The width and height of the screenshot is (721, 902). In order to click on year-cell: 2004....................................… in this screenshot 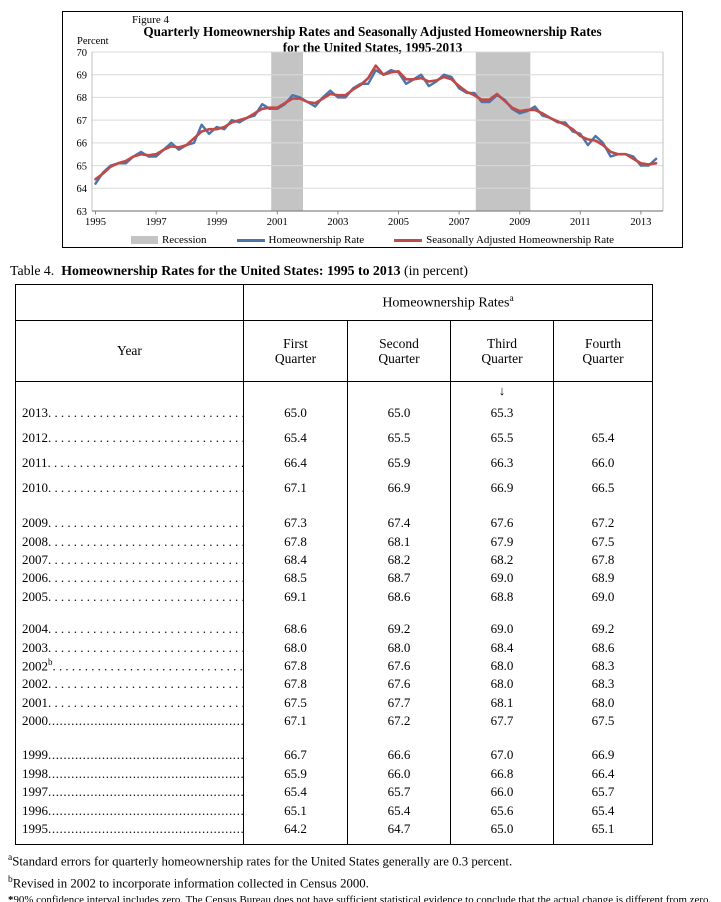, I will do `click(130, 629)`.